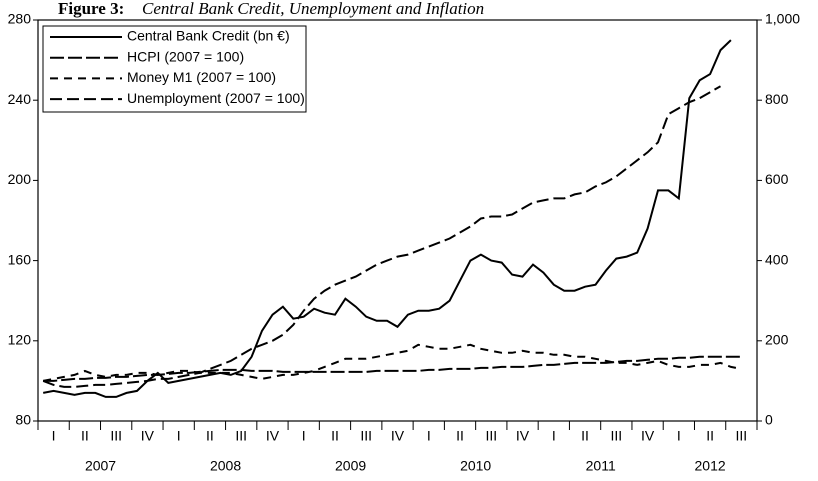  I want to click on y2-tick-label: 0, so click(769, 420).